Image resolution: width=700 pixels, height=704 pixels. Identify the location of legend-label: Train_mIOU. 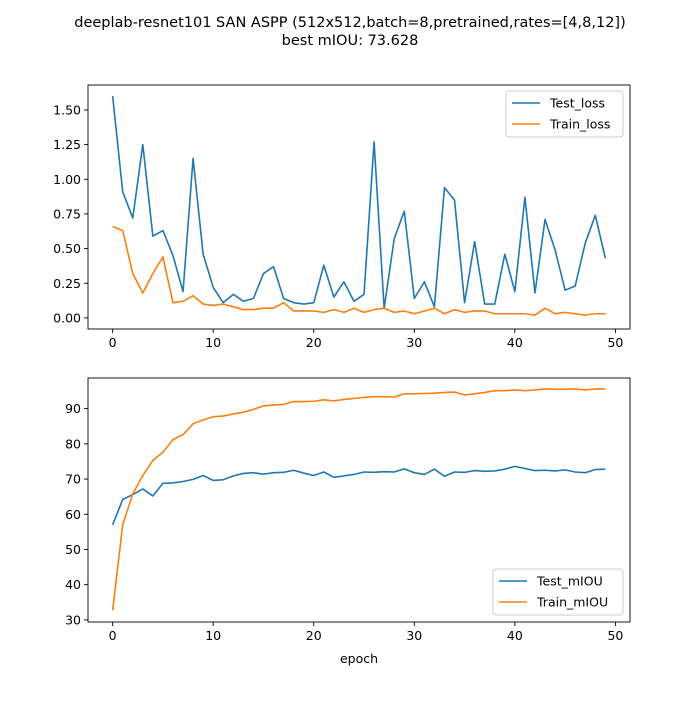
(572, 602).